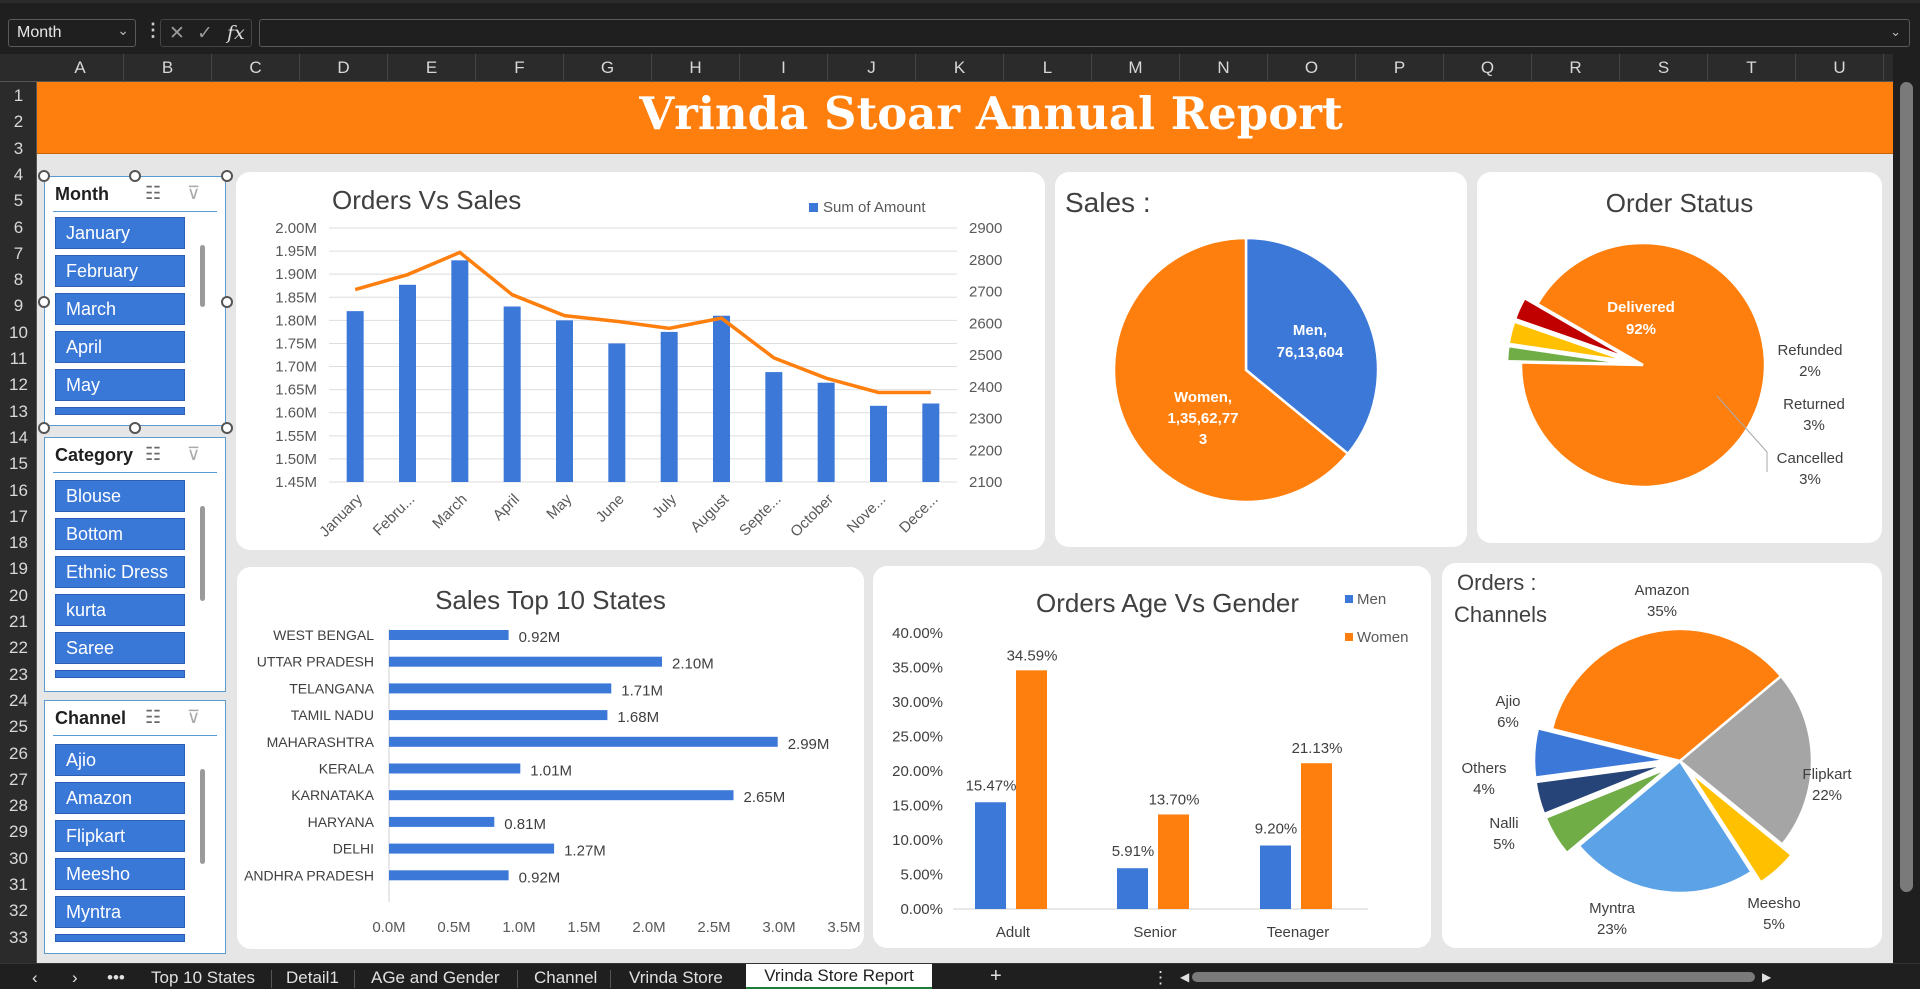  Describe the element at coordinates (18, 621) in the screenshot. I see `row-header-cell: 21` at that location.